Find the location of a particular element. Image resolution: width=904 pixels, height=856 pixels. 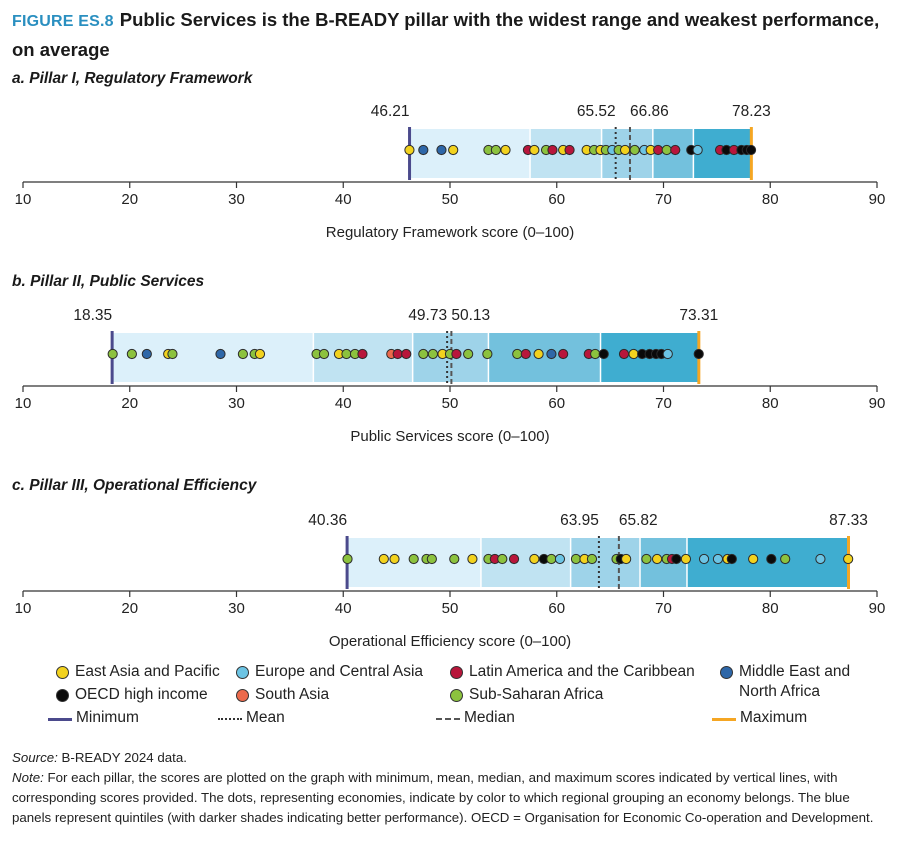

panel-b-title: b. Pillar II, Public Services is located at coordinates (108, 281).